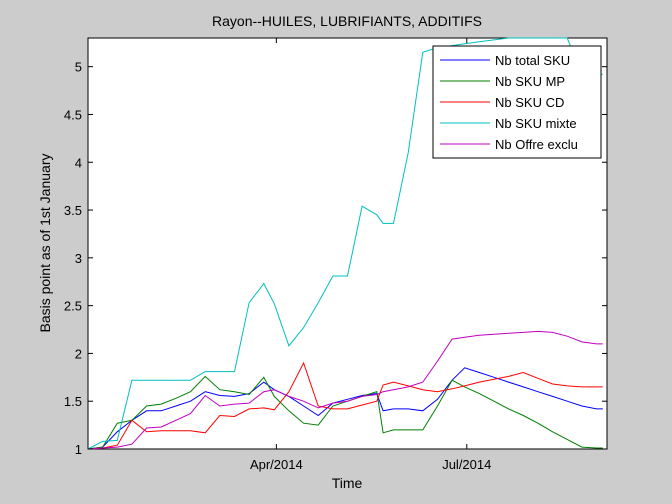  I want to click on legend-entry: Nb SKU mixte, so click(508, 123).